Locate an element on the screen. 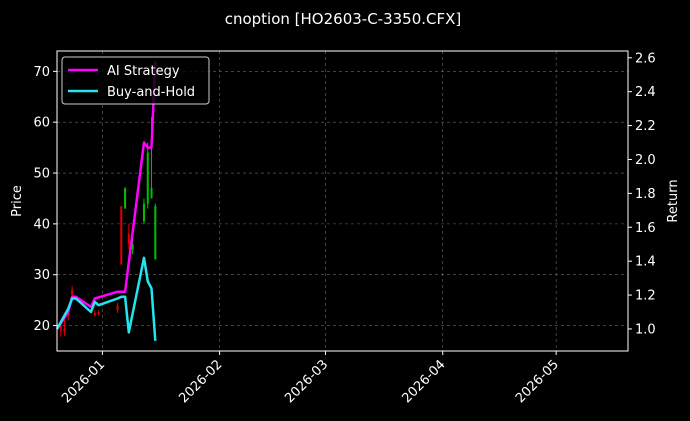  y2-tick-label: 1.8 is located at coordinates (645, 194).